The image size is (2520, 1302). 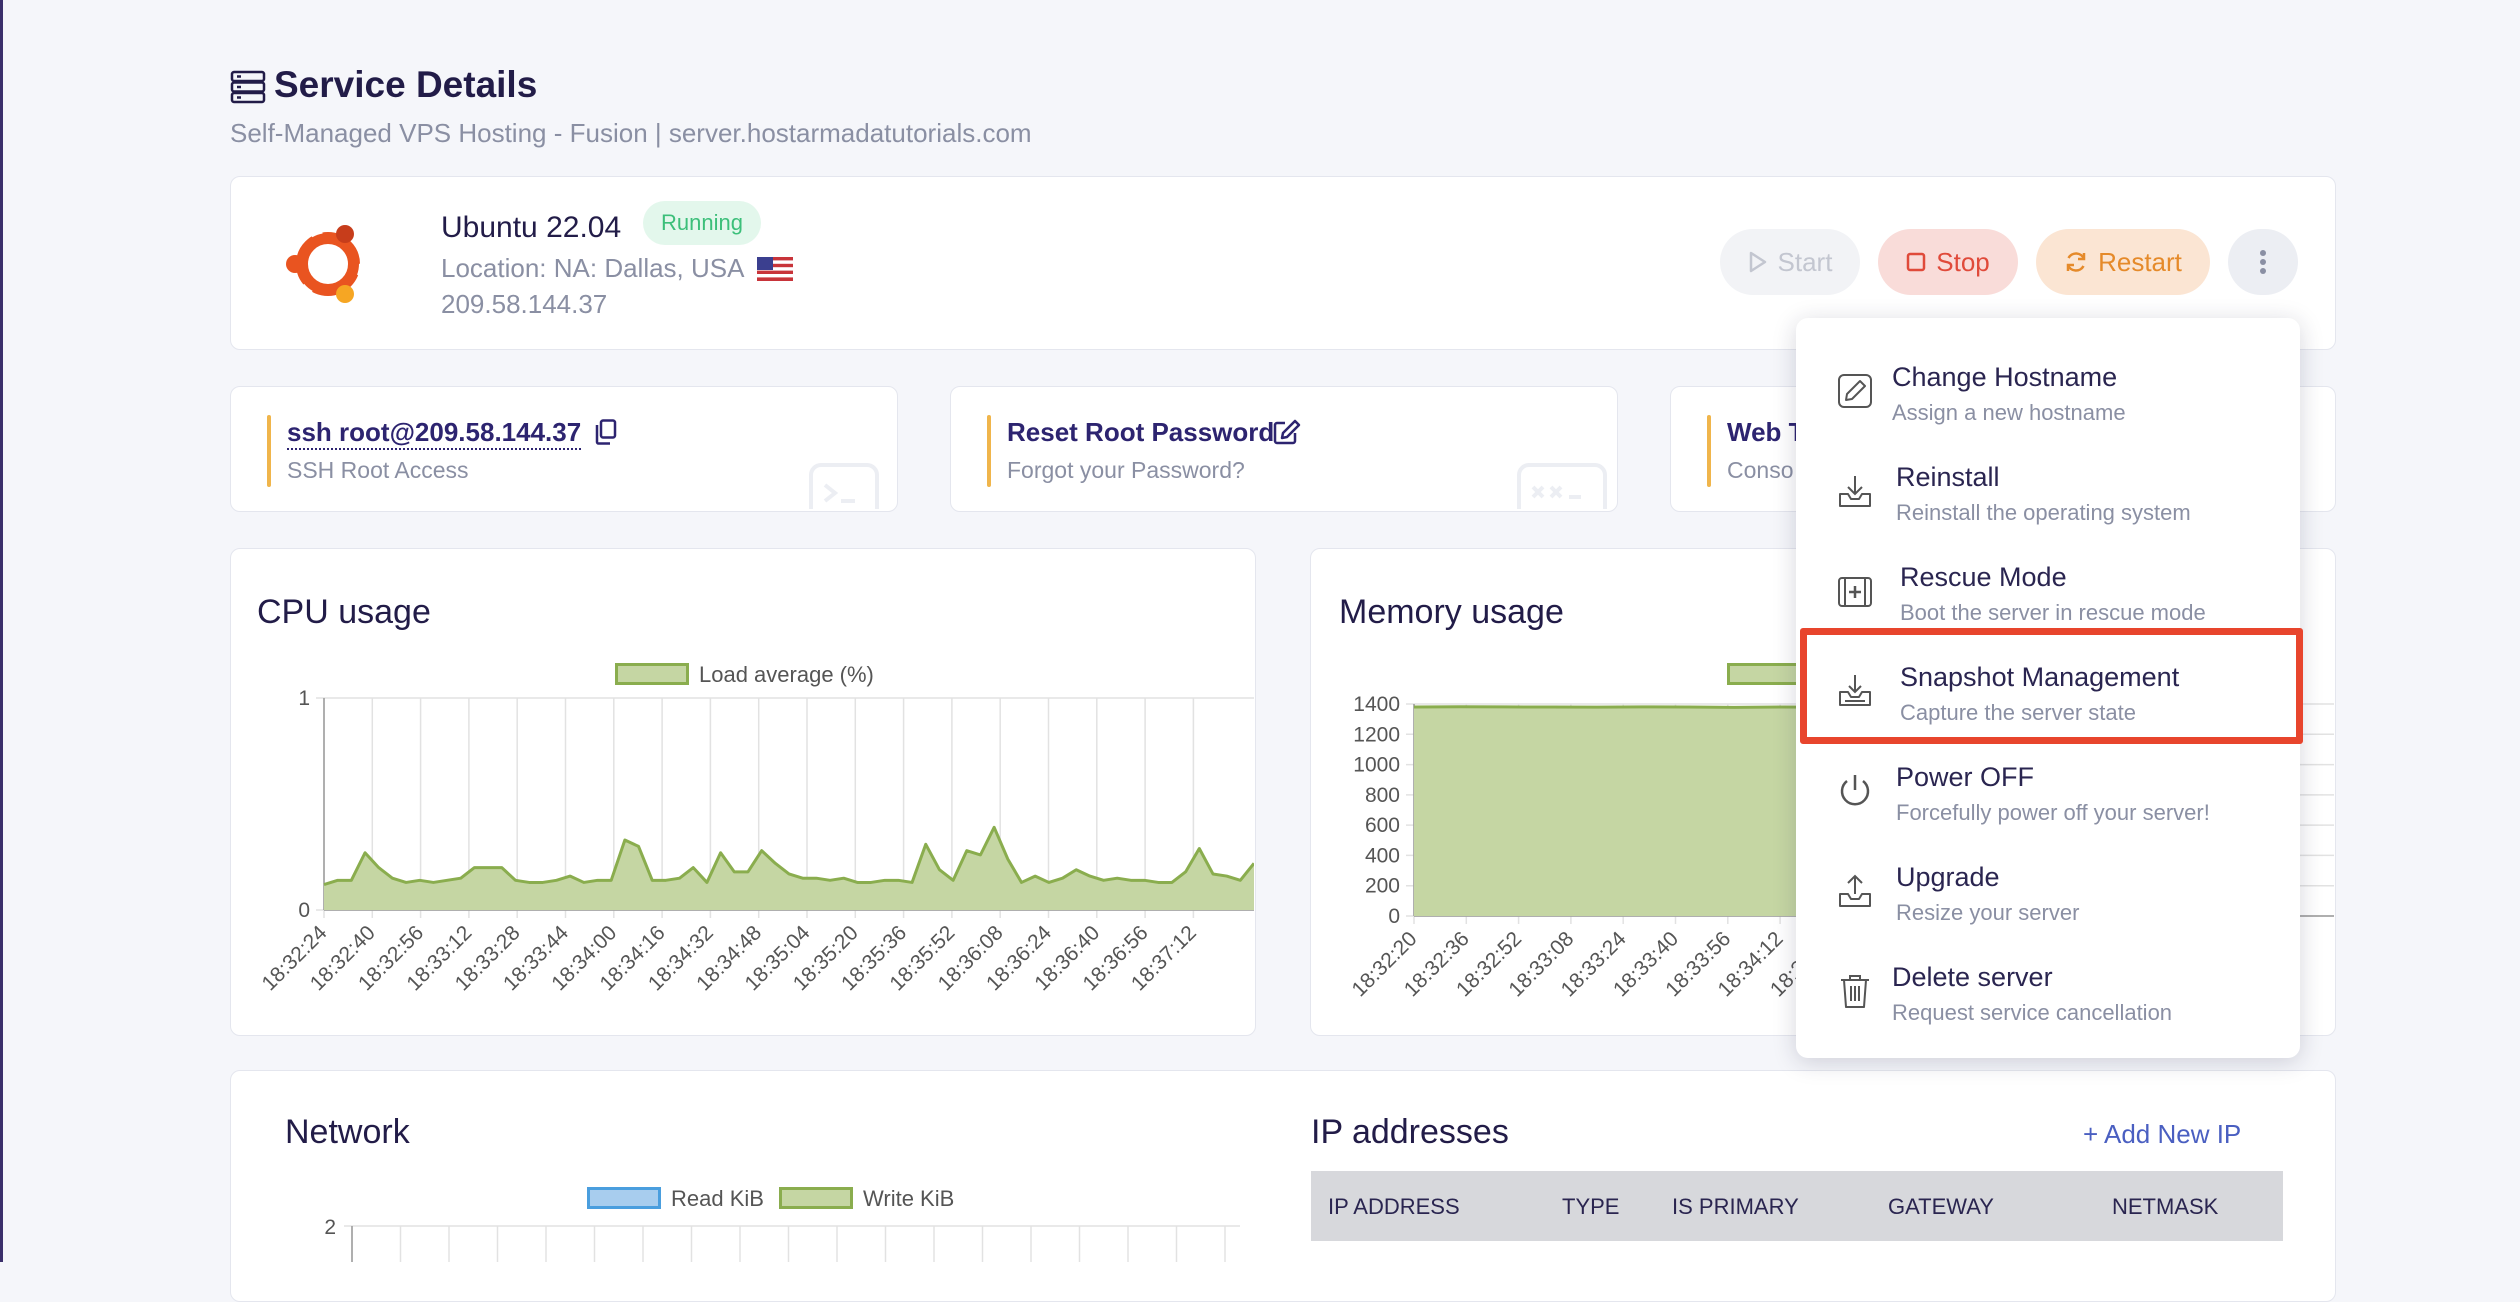 What do you see at coordinates (2140, 261) in the screenshot?
I see `restart-label: Restart` at bounding box center [2140, 261].